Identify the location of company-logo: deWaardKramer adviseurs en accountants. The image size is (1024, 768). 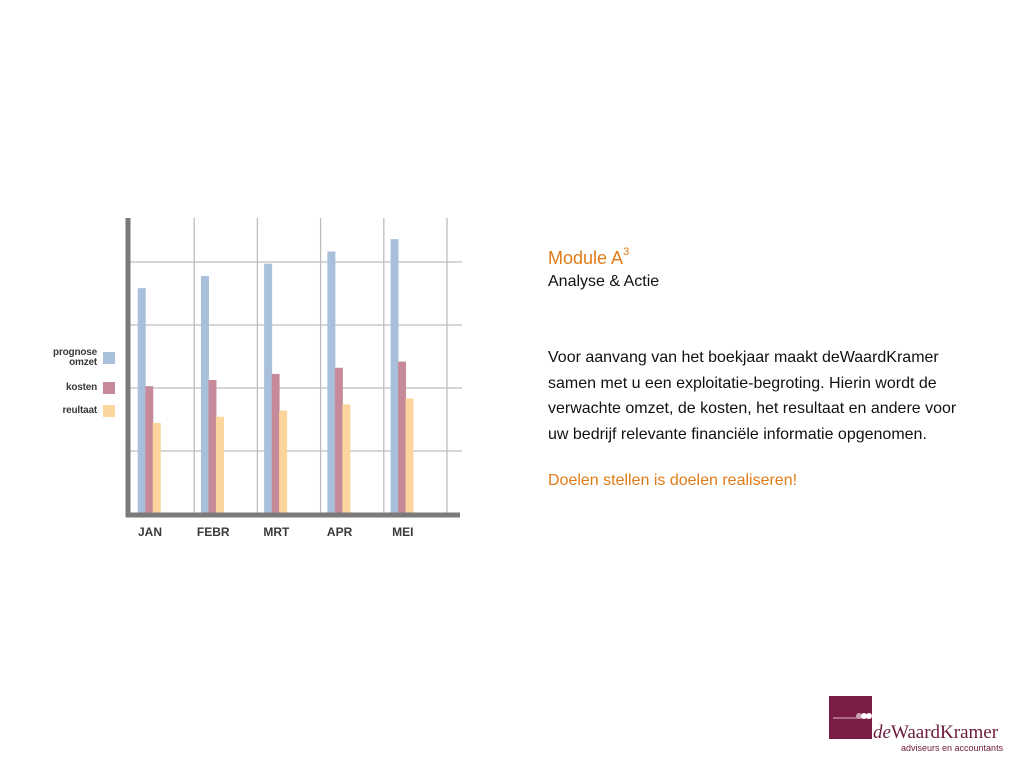
(924, 726).